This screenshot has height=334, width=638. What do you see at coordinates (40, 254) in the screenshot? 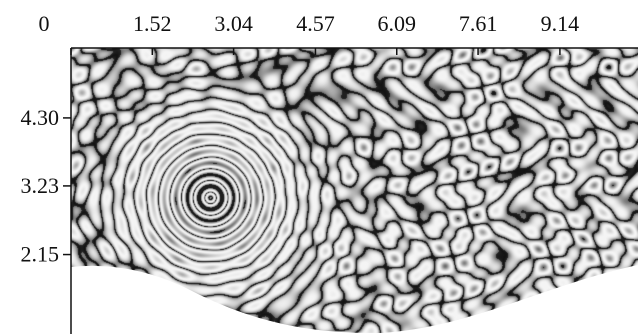
I see `y-tick-label: 2.15` at bounding box center [40, 254].